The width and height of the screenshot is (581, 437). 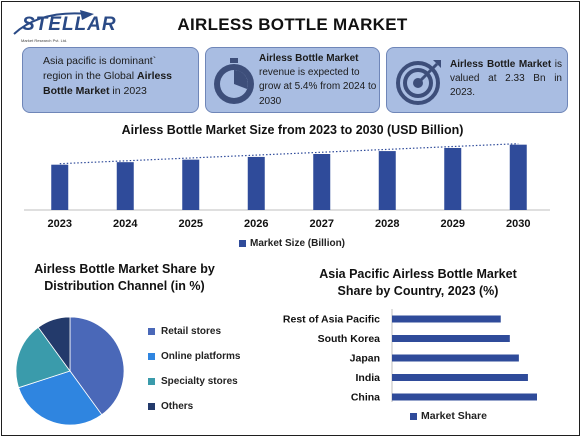 What do you see at coordinates (365, 397) in the screenshot?
I see `y-tick-label: China` at bounding box center [365, 397].